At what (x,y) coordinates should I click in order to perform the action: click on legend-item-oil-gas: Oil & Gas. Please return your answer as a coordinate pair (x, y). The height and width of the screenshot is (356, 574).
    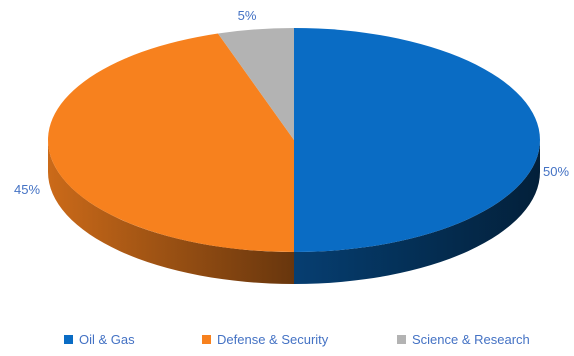
    Looking at the image, I should click on (99, 339).